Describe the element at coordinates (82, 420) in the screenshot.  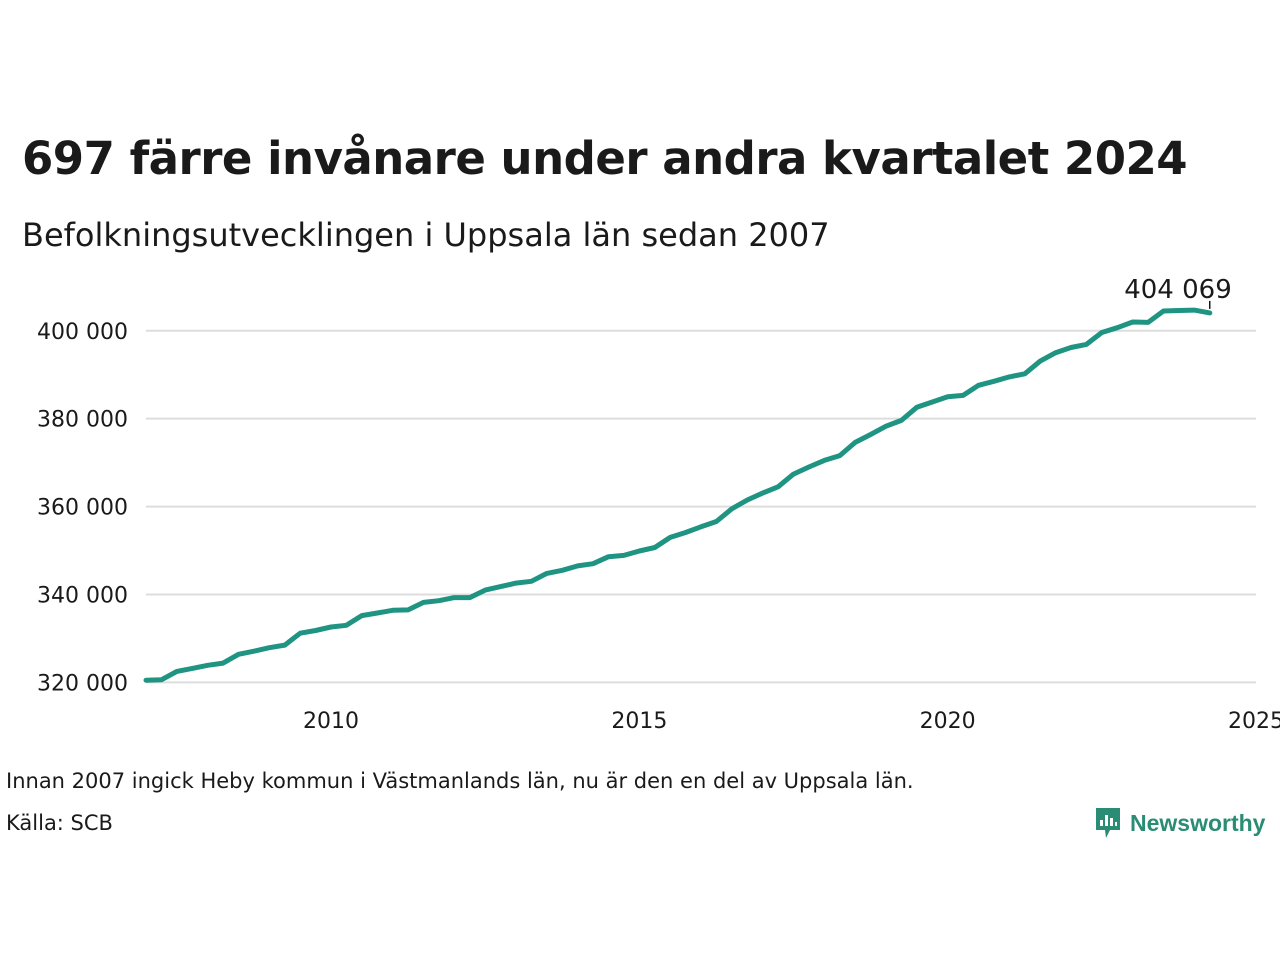
I see `y-tick-label: 380 000` at that location.